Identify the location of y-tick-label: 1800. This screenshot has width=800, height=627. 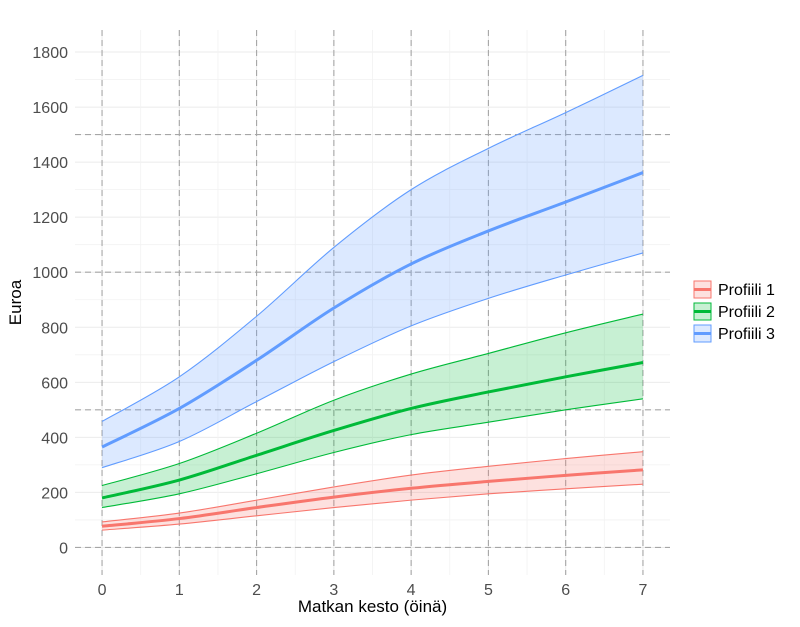
(50, 53).